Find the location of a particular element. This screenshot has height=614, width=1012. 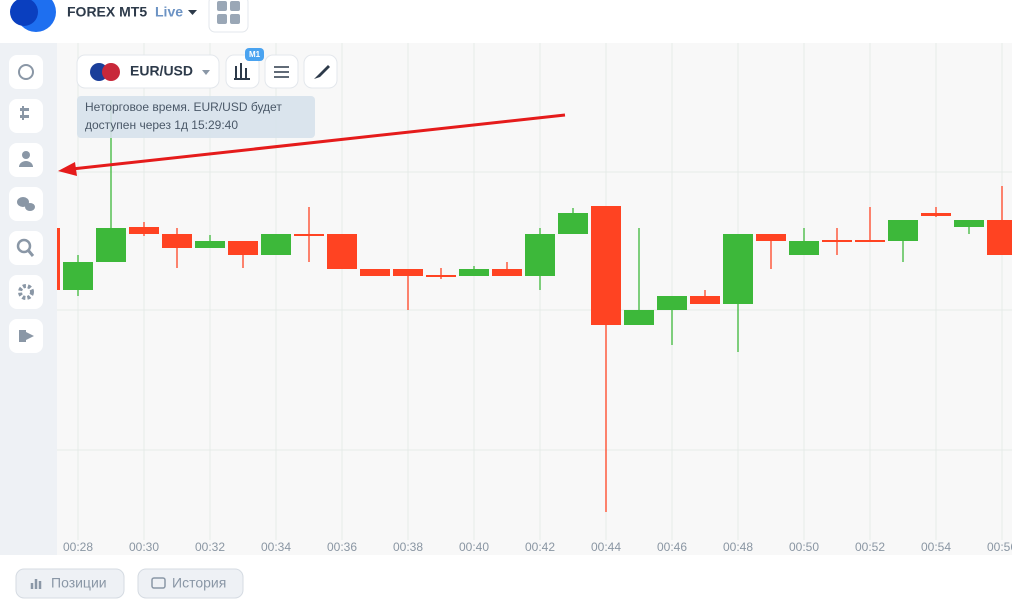

flag-us is located at coordinates (111, 72).